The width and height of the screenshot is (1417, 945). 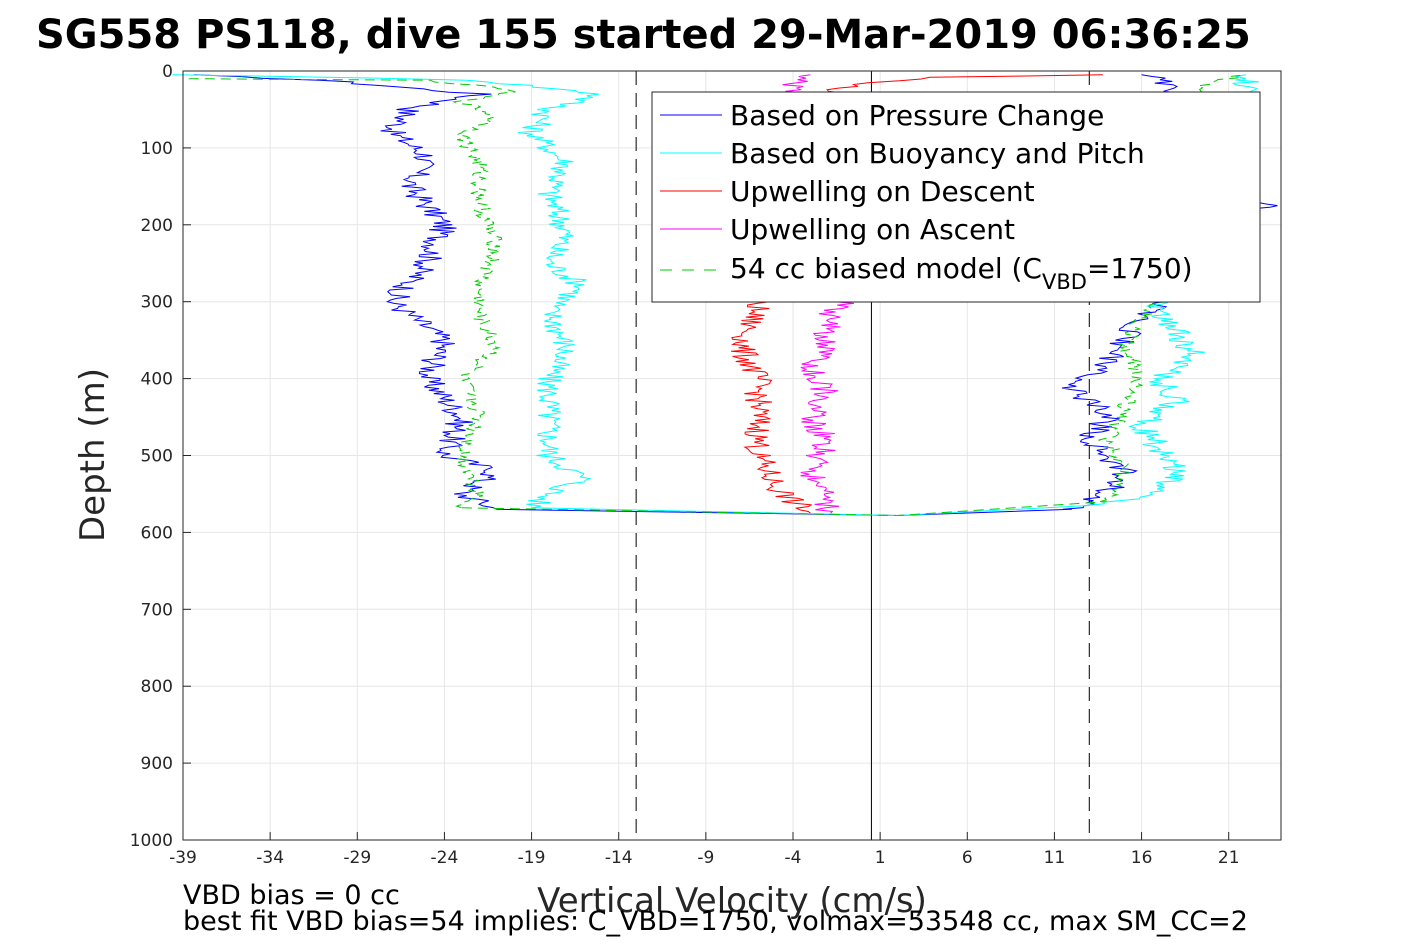 I want to click on x-tick-label-7: -4, so click(x=793, y=858).